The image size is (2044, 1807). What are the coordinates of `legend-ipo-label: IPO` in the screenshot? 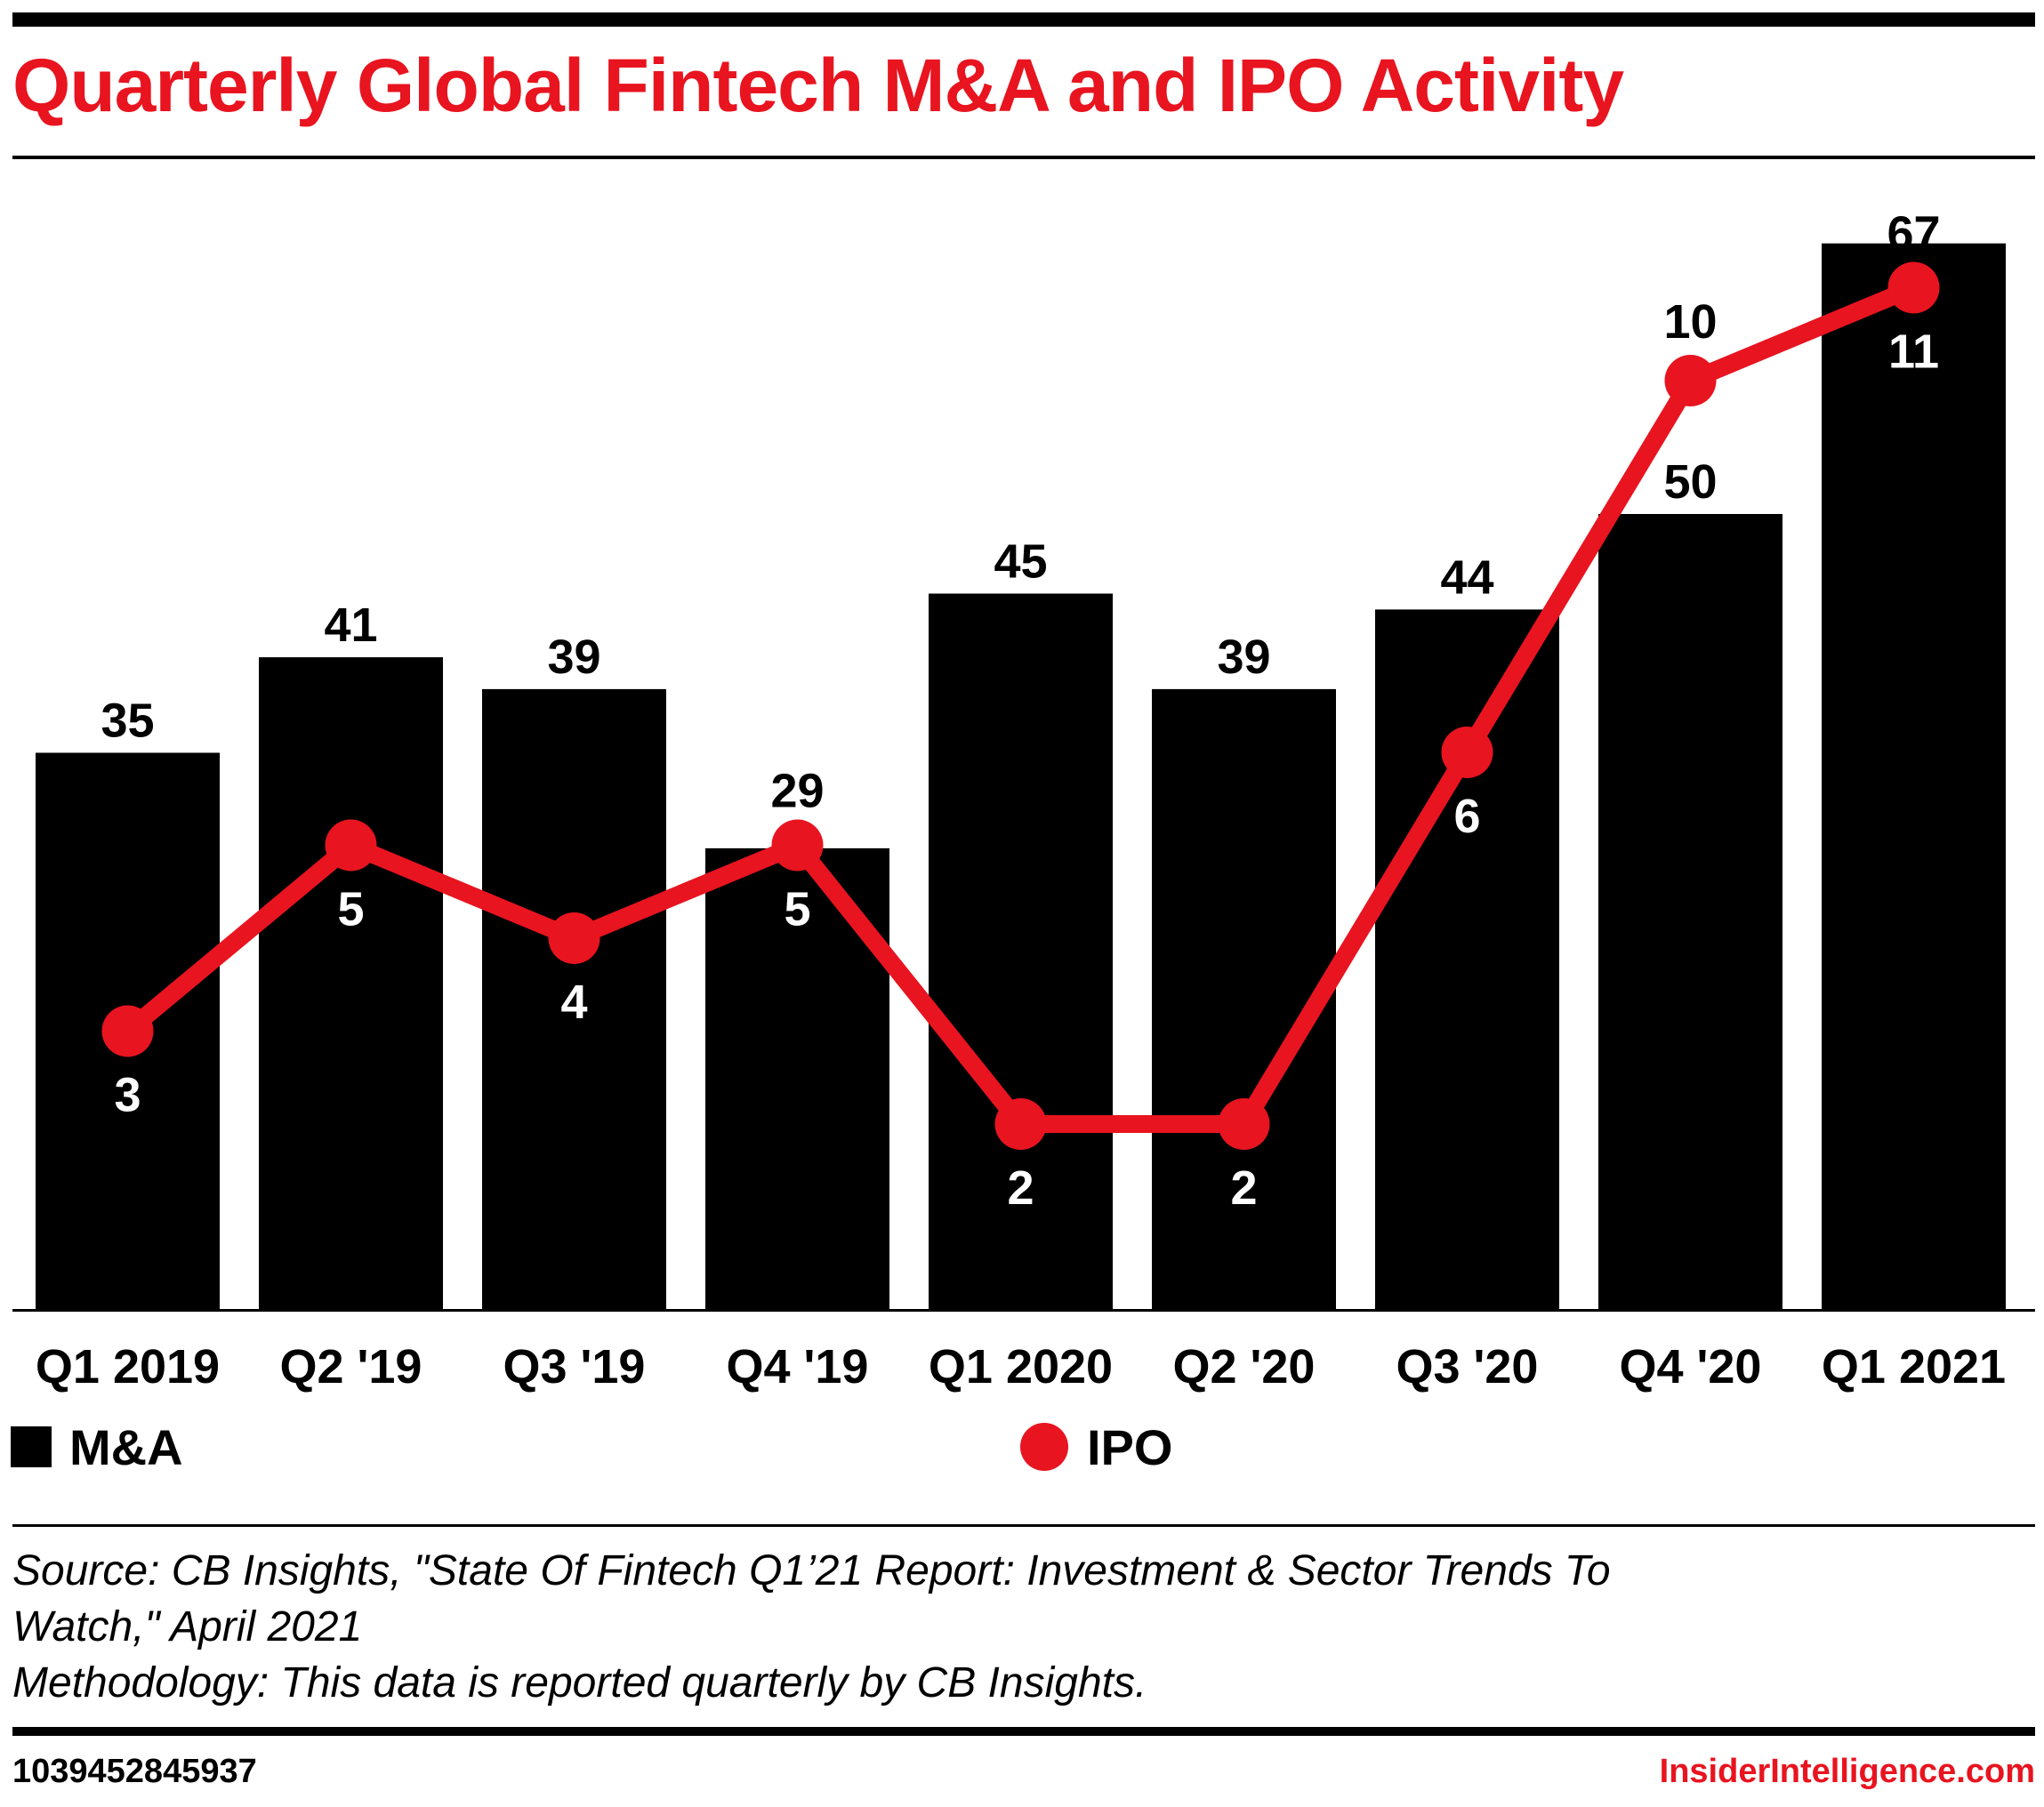 It's located at (1129, 1447).